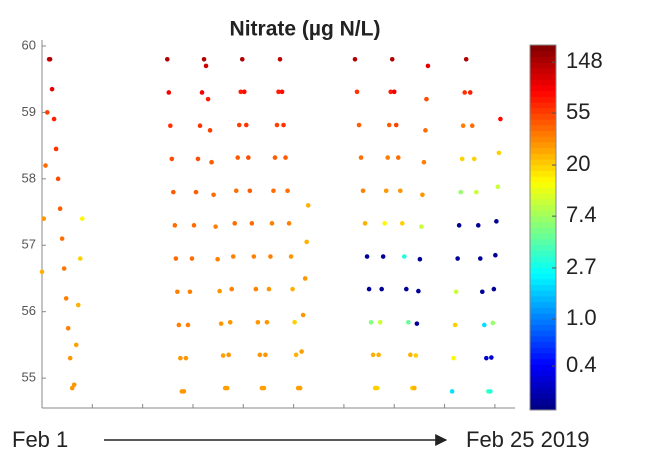  What do you see at coordinates (40, 439) in the screenshot?
I see `annotation: Feb 1` at bounding box center [40, 439].